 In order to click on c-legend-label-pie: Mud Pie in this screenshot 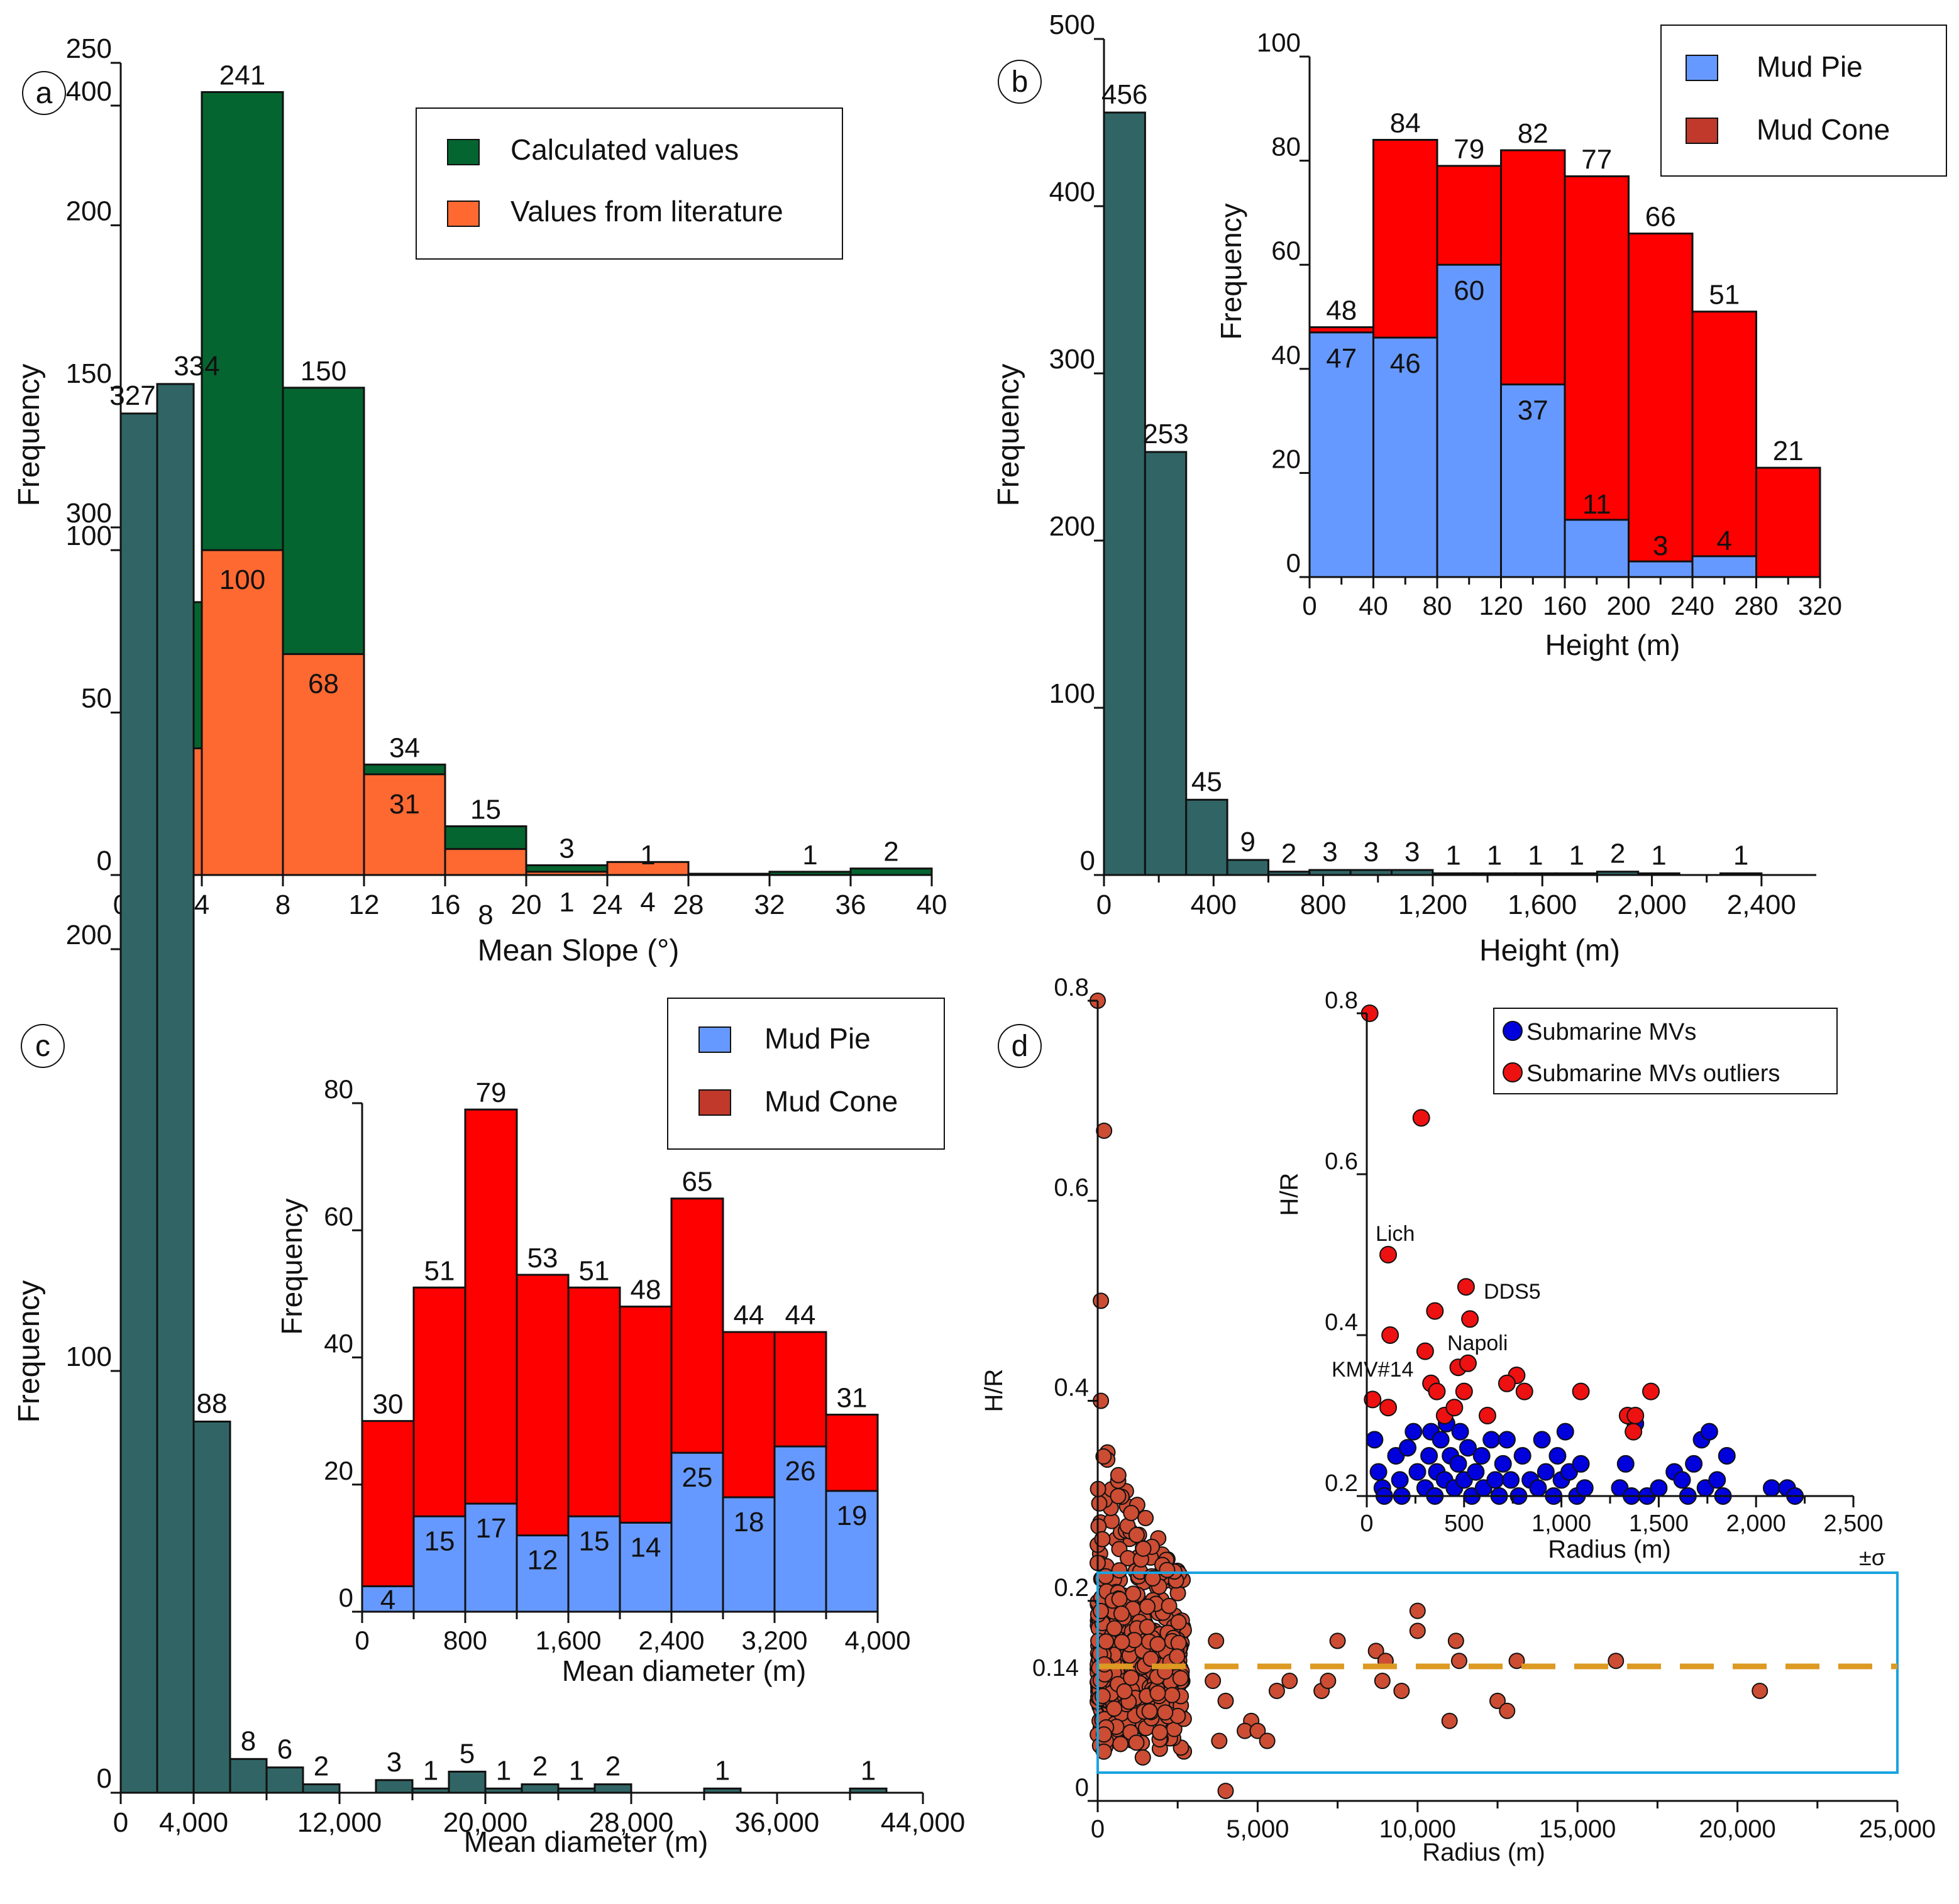, I will do `click(818, 1038)`.